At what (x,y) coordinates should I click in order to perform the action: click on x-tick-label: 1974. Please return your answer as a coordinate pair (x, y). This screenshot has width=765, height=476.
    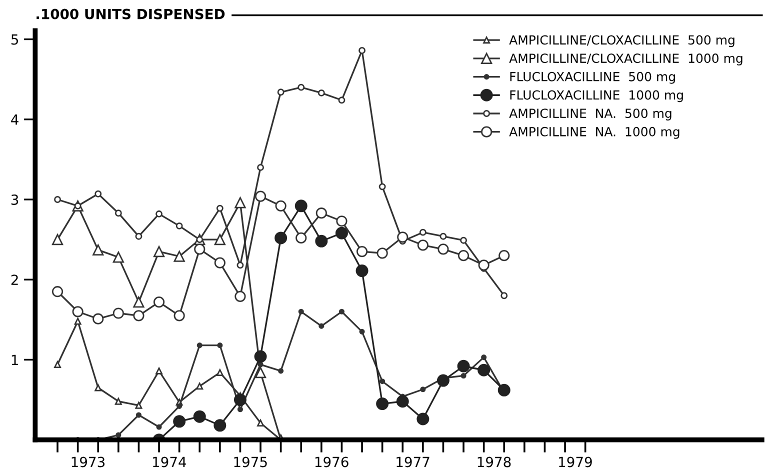
    Looking at the image, I should click on (169, 462).